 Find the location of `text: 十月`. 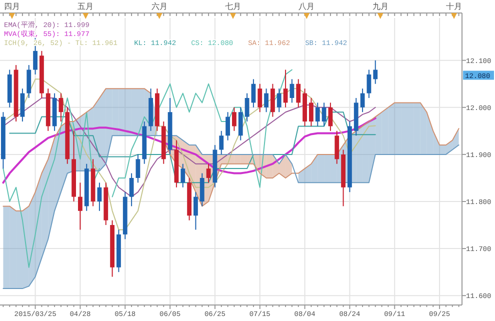

text: 十月 is located at coordinates (454, 6).